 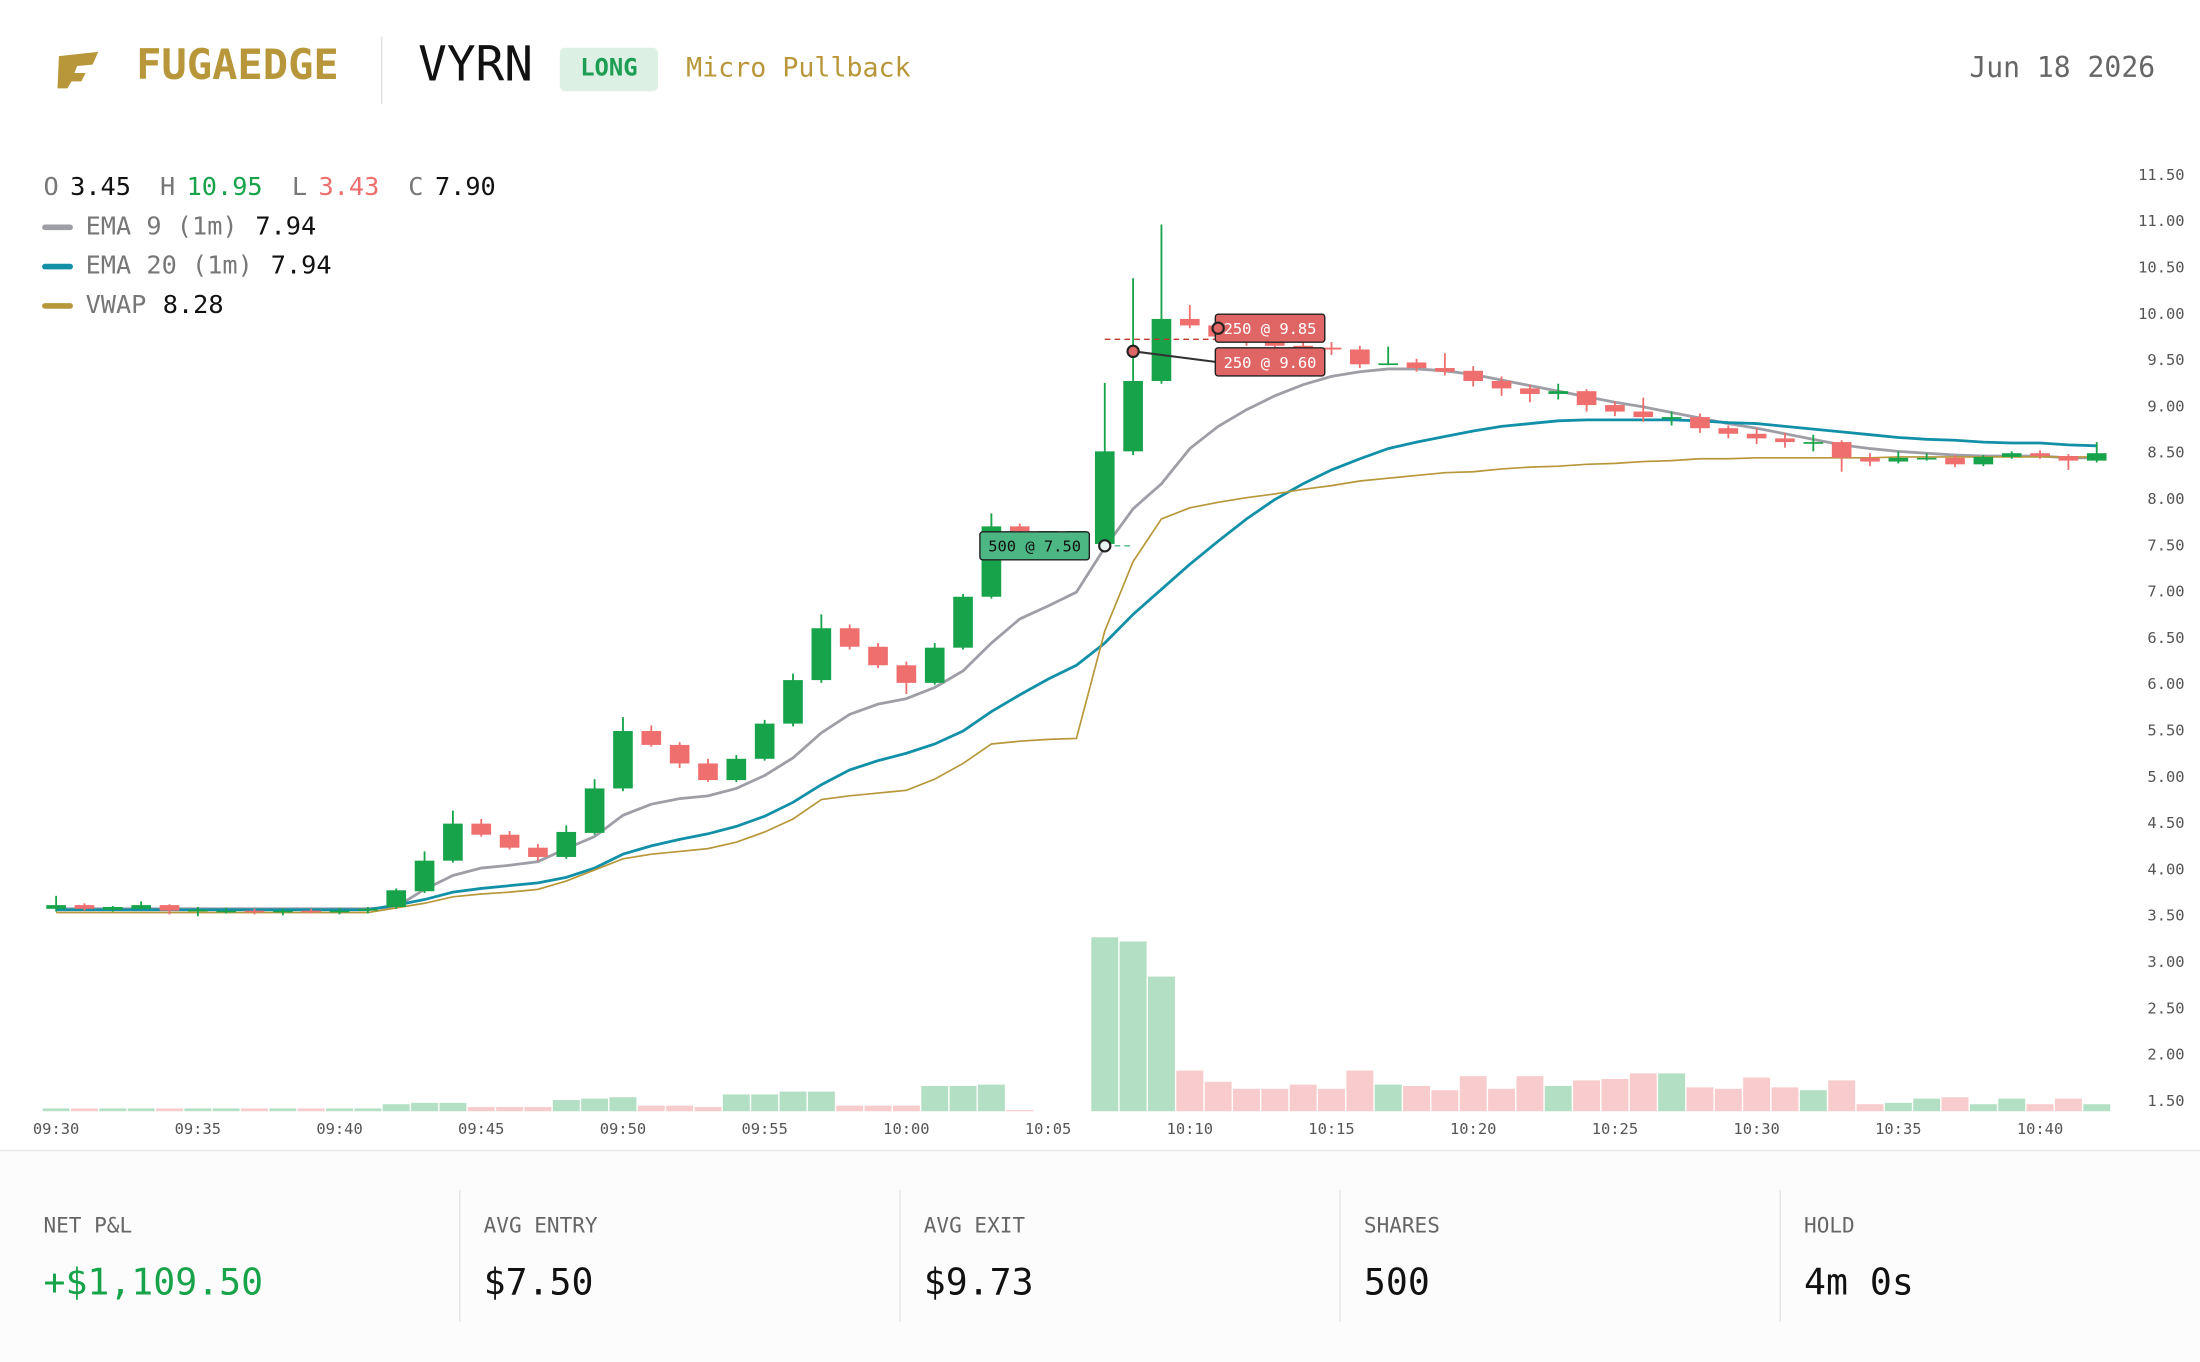 What do you see at coordinates (2165, 962) in the screenshot?
I see `y-tick-label: 3.00` at bounding box center [2165, 962].